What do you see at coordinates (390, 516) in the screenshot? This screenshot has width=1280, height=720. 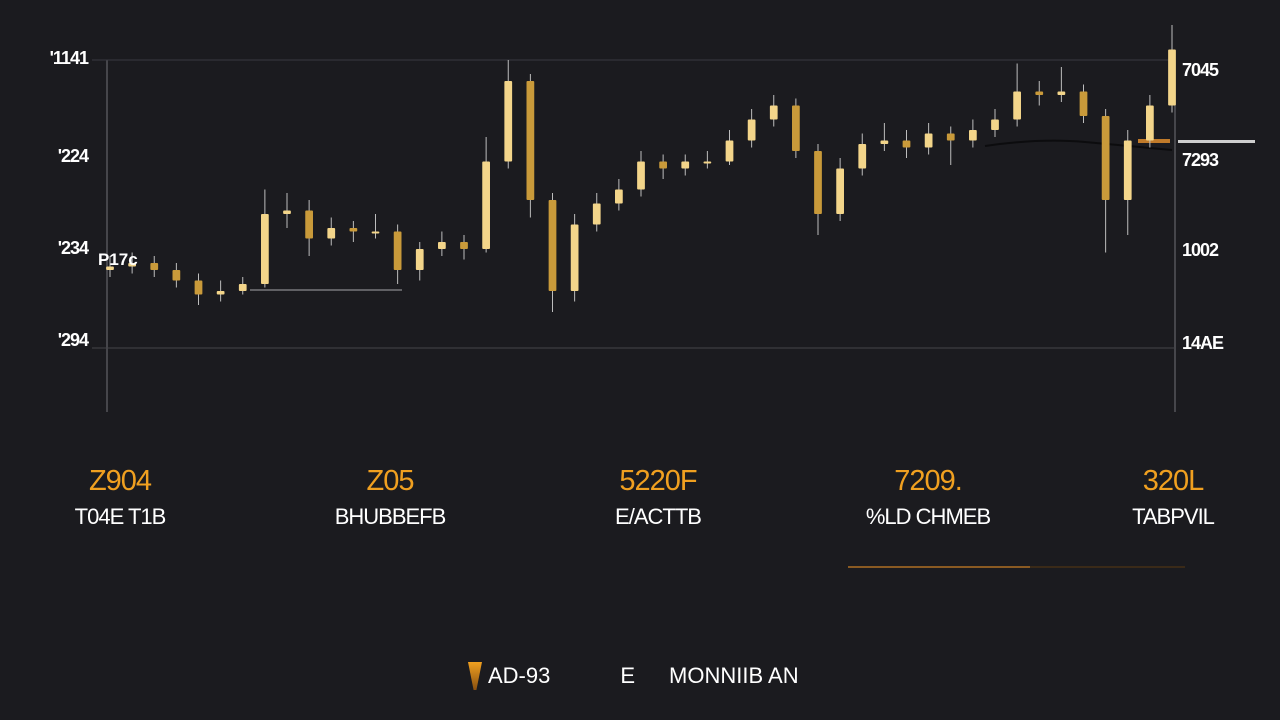 I see `stat-label: BHUBBEFB` at bounding box center [390, 516].